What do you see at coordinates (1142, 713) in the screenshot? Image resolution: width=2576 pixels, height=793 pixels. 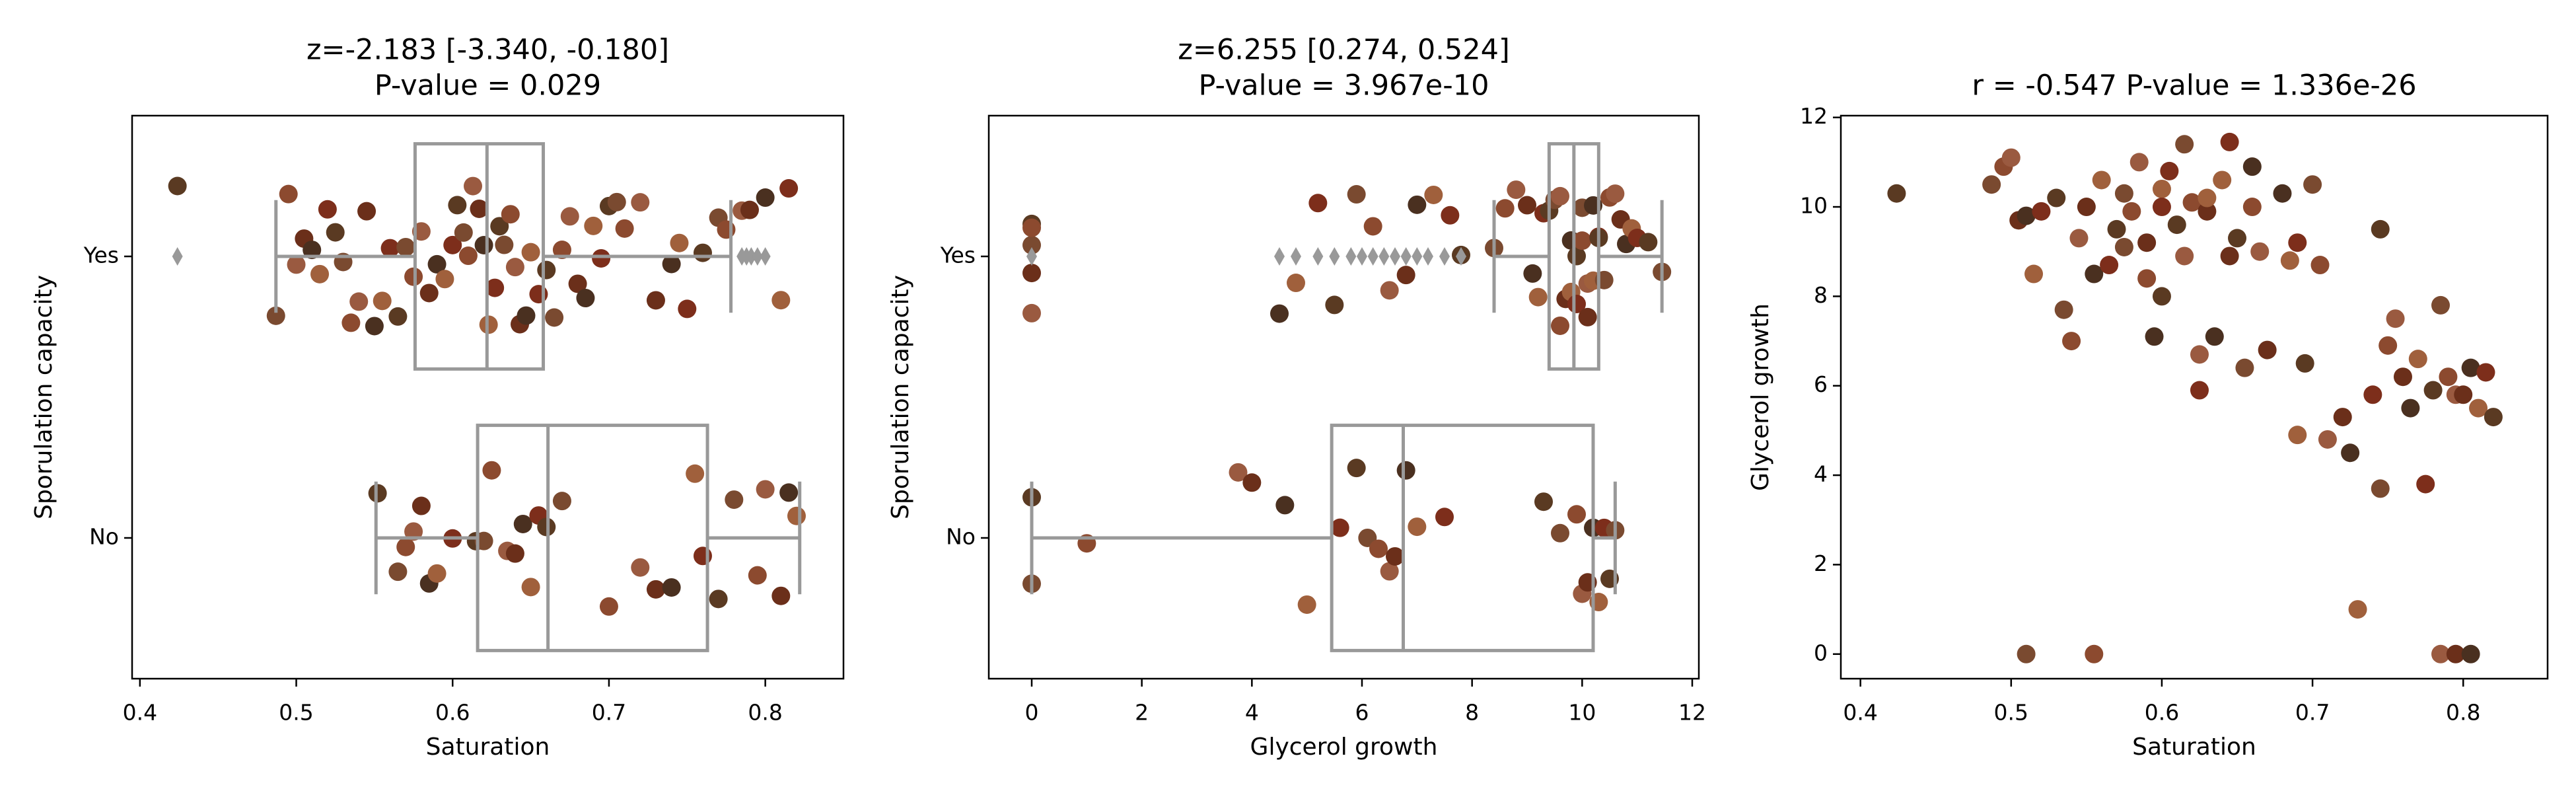 I see `x-tick-label: 2` at bounding box center [1142, 713].